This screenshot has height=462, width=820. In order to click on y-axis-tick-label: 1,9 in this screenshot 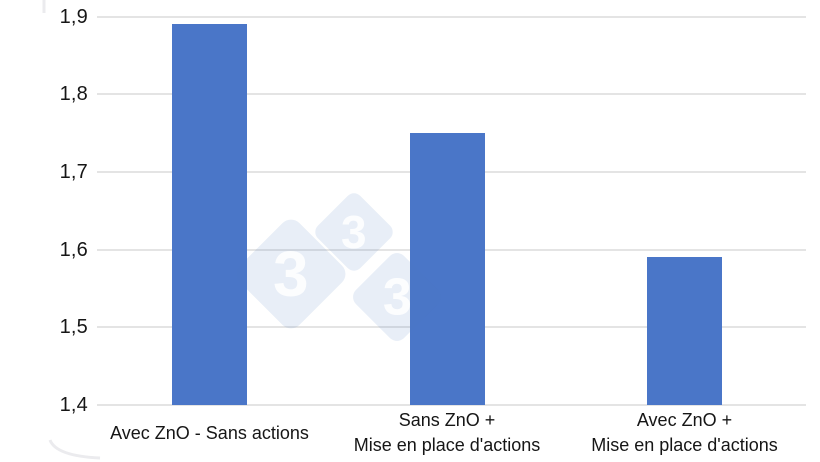, I will do `click(73, 16)`.